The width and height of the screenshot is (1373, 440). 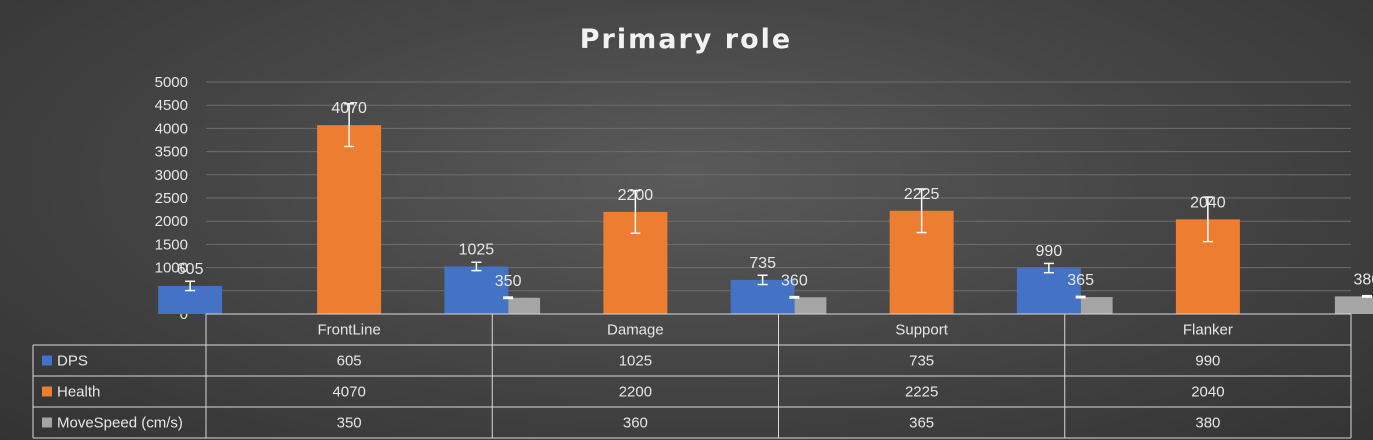 I want to click on data-label: 2200, so click(x=636, y=195).